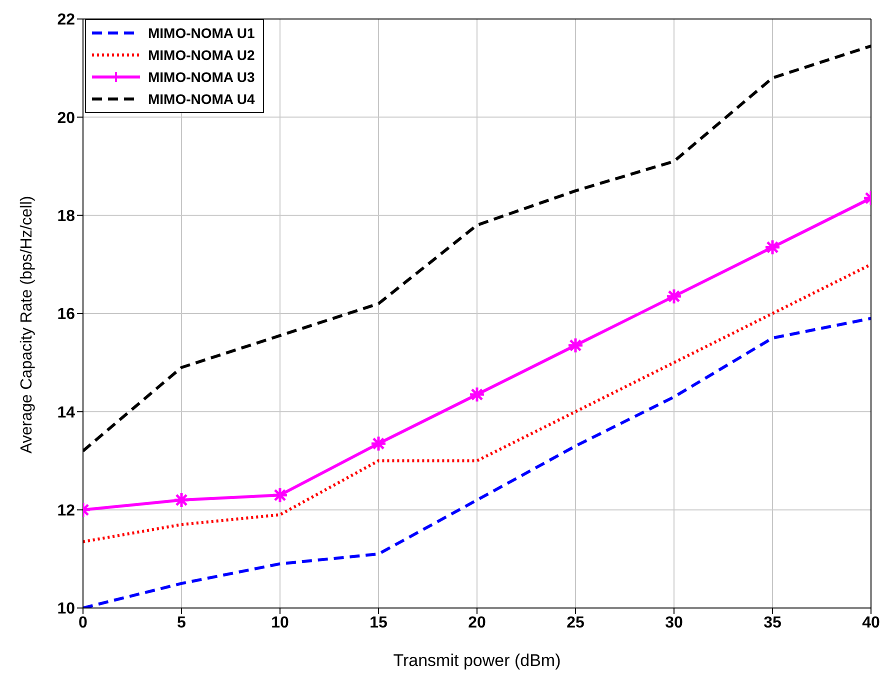 The width and height of the screenshot is (894, 686). What do you see at coordinates (66, 413) in the screenshot?
I see `y-tick-label: 14` at bounding box center [66, 413].